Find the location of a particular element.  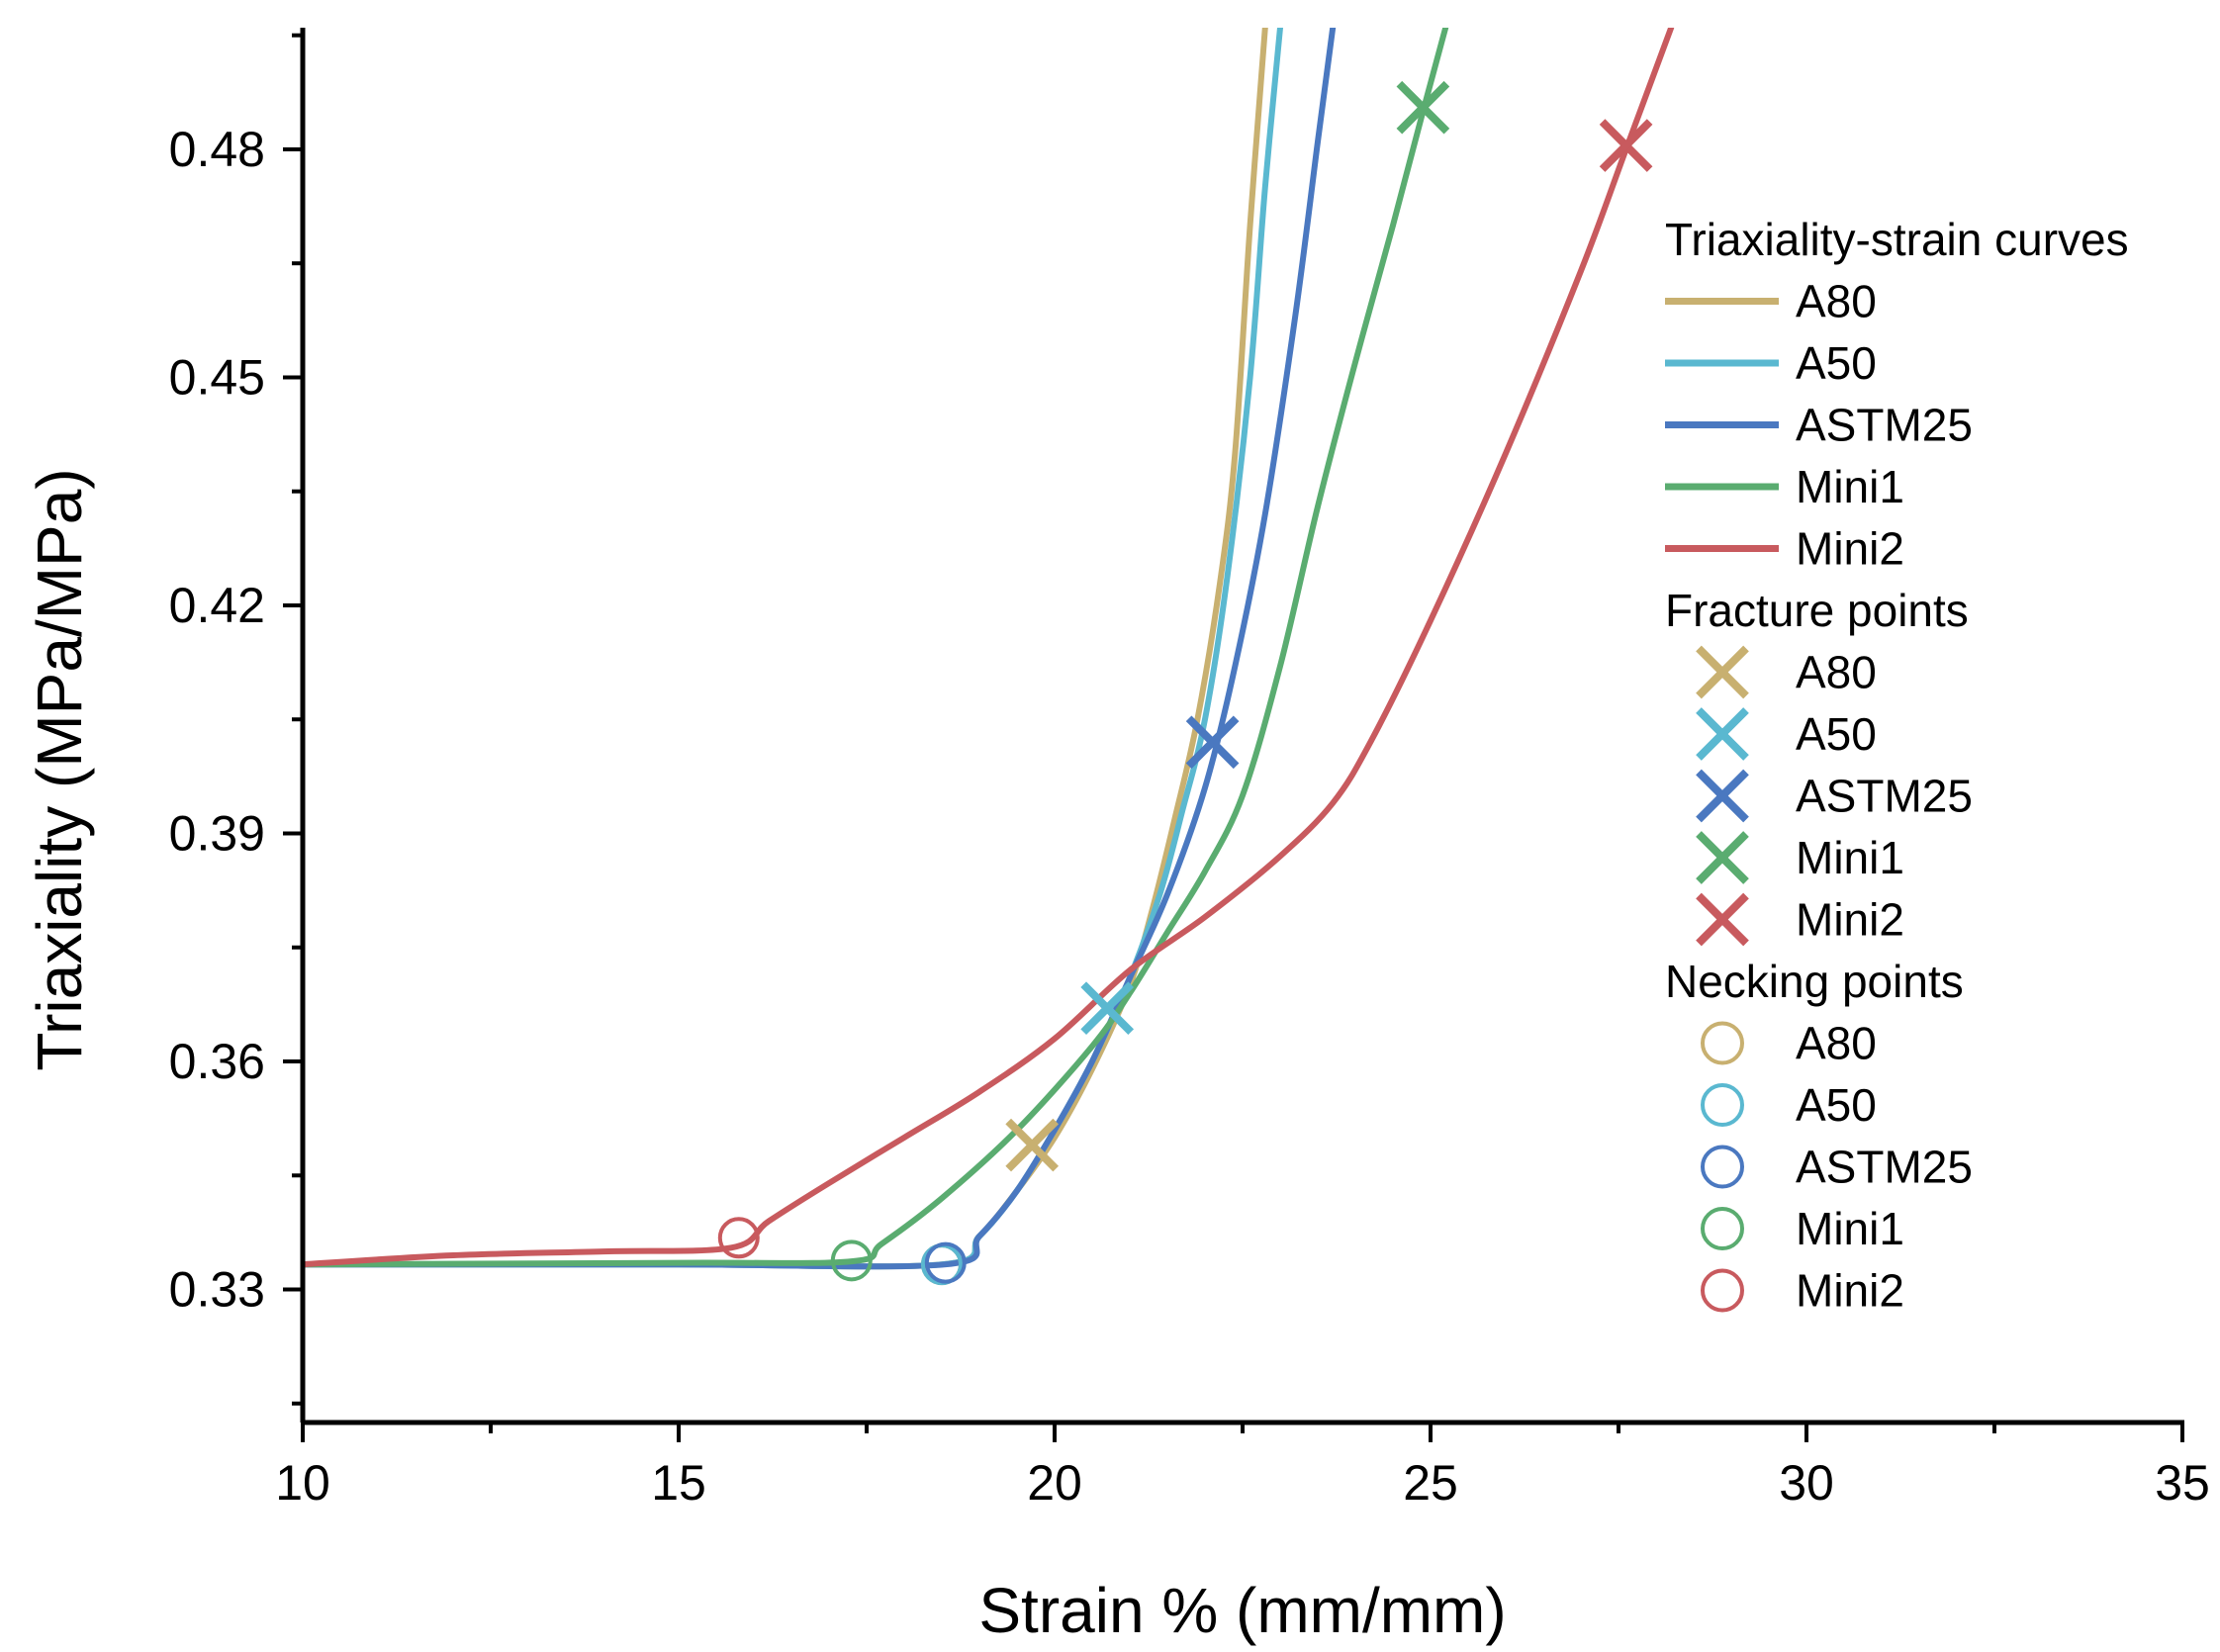

legend-circle-mini2-label: Mini2 is located at coordinates (1850, 1291).